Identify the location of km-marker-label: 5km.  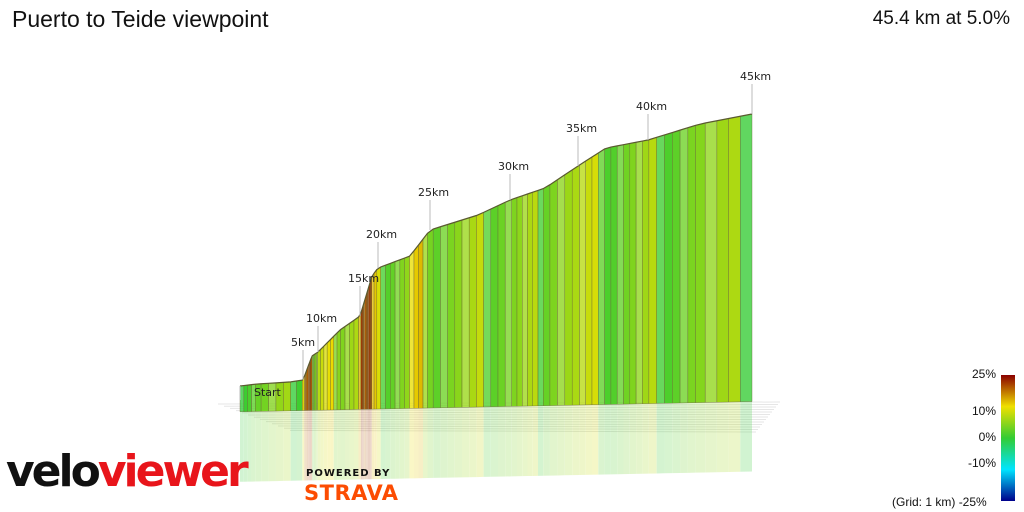
(303, 342).